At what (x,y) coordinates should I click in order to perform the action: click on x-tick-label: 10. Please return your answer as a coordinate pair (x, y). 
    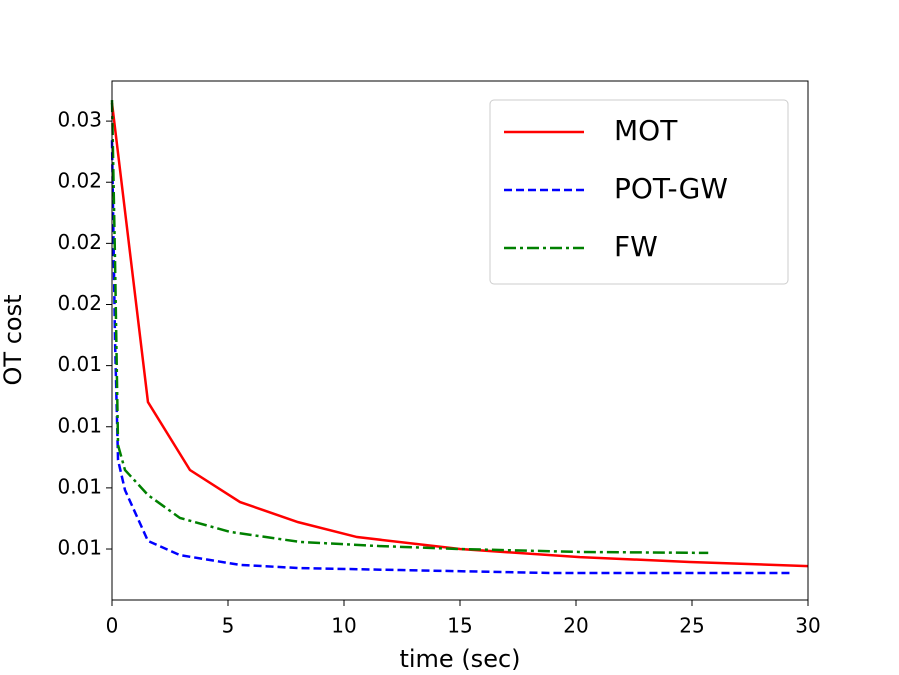
    Looking at the image, I should click on (343, 626).